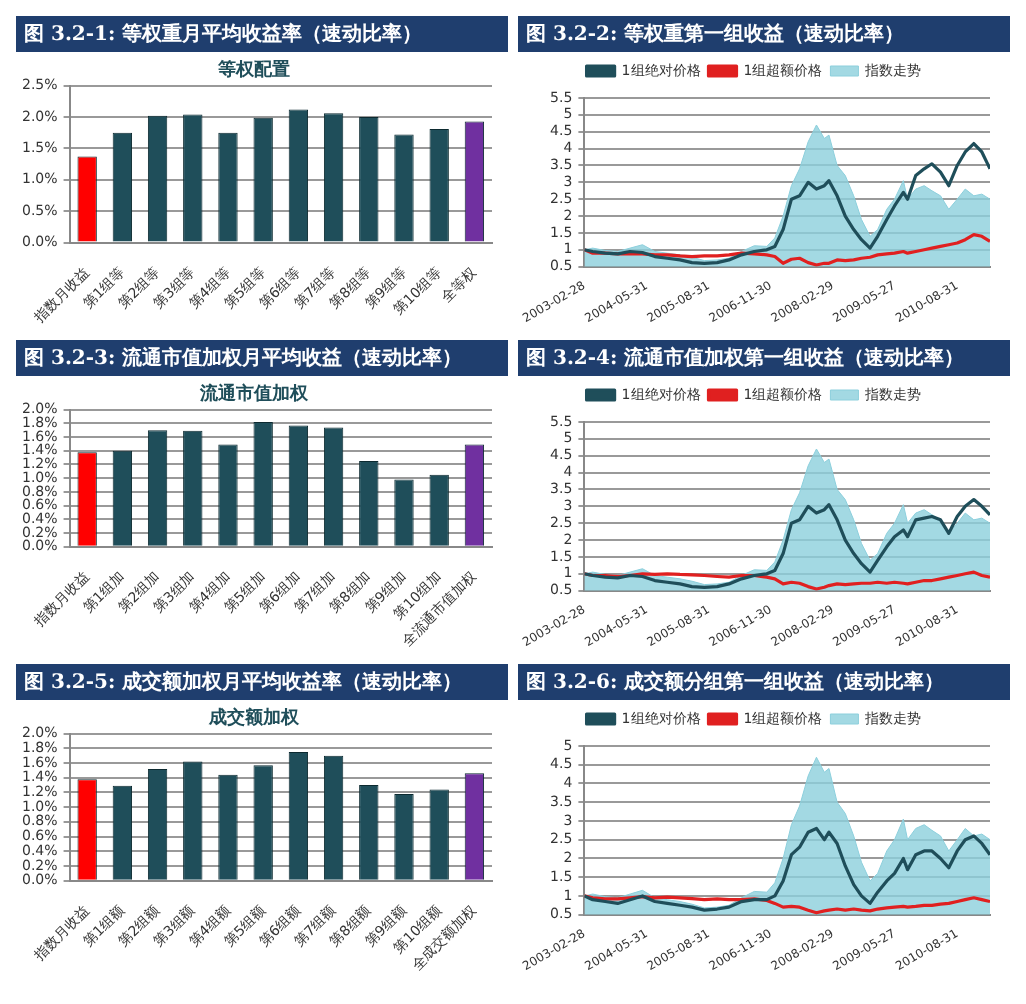 The height and width of the screenshot is (1004, 1026). Describe the element at coordinates (254, 718) in the screenshot. I see `chart-subtitle: 成交额加权` at that location.